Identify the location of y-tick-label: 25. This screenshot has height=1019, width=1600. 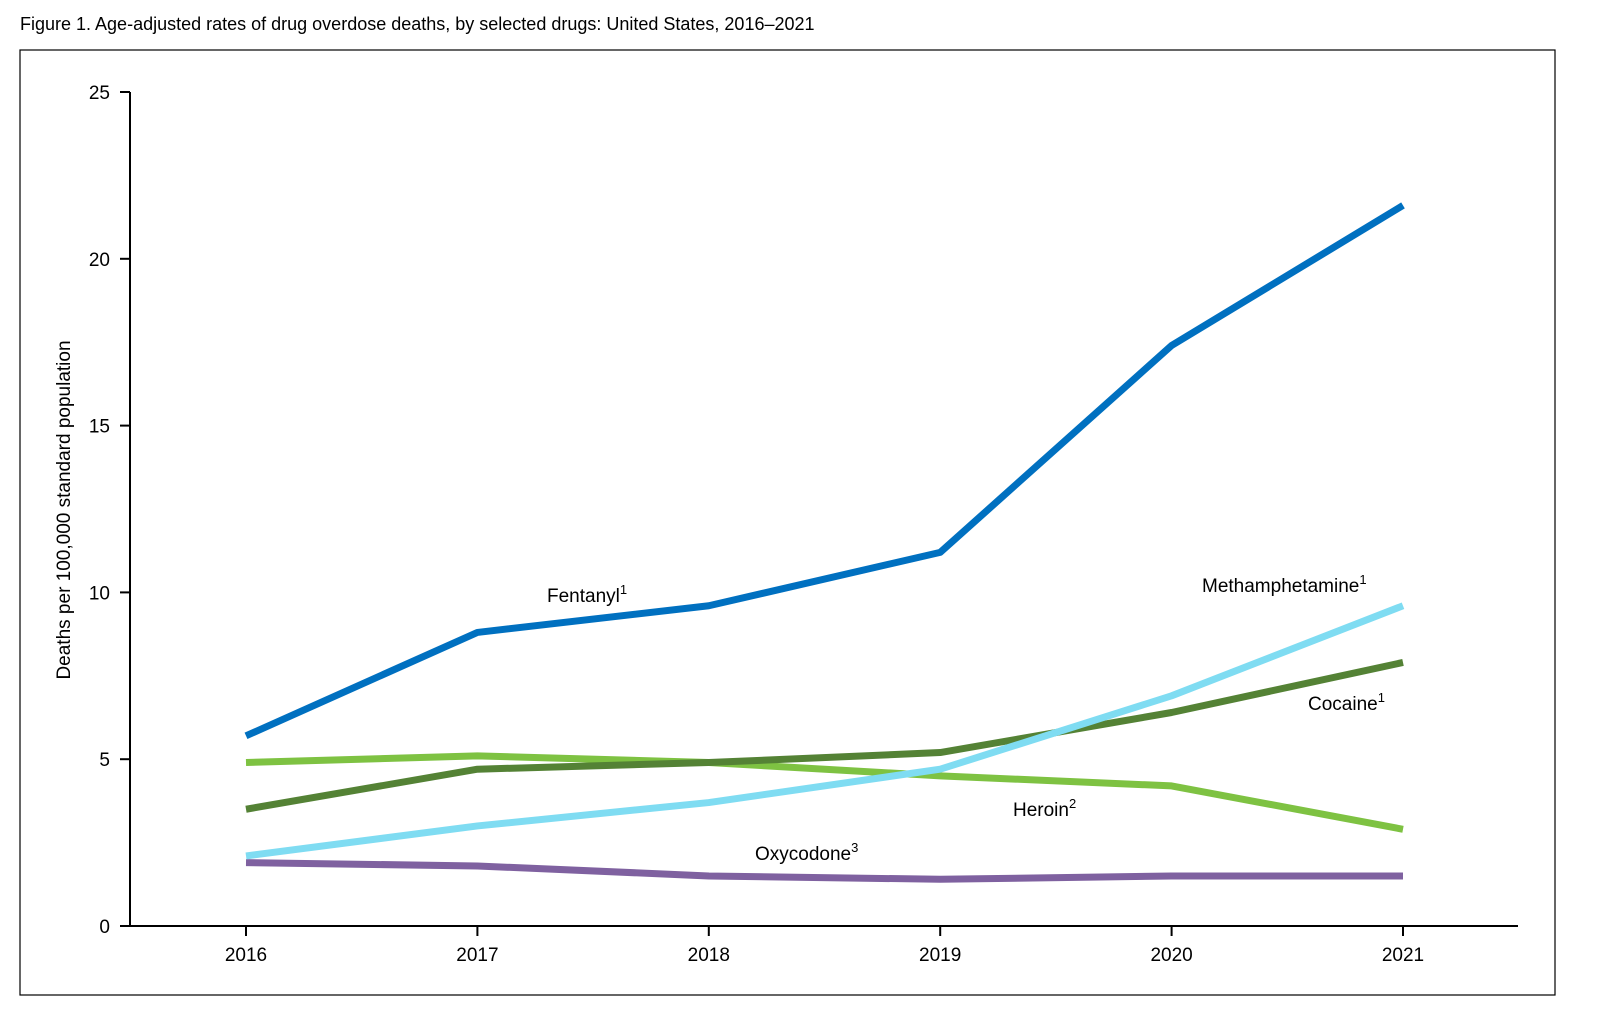
(99, 93).